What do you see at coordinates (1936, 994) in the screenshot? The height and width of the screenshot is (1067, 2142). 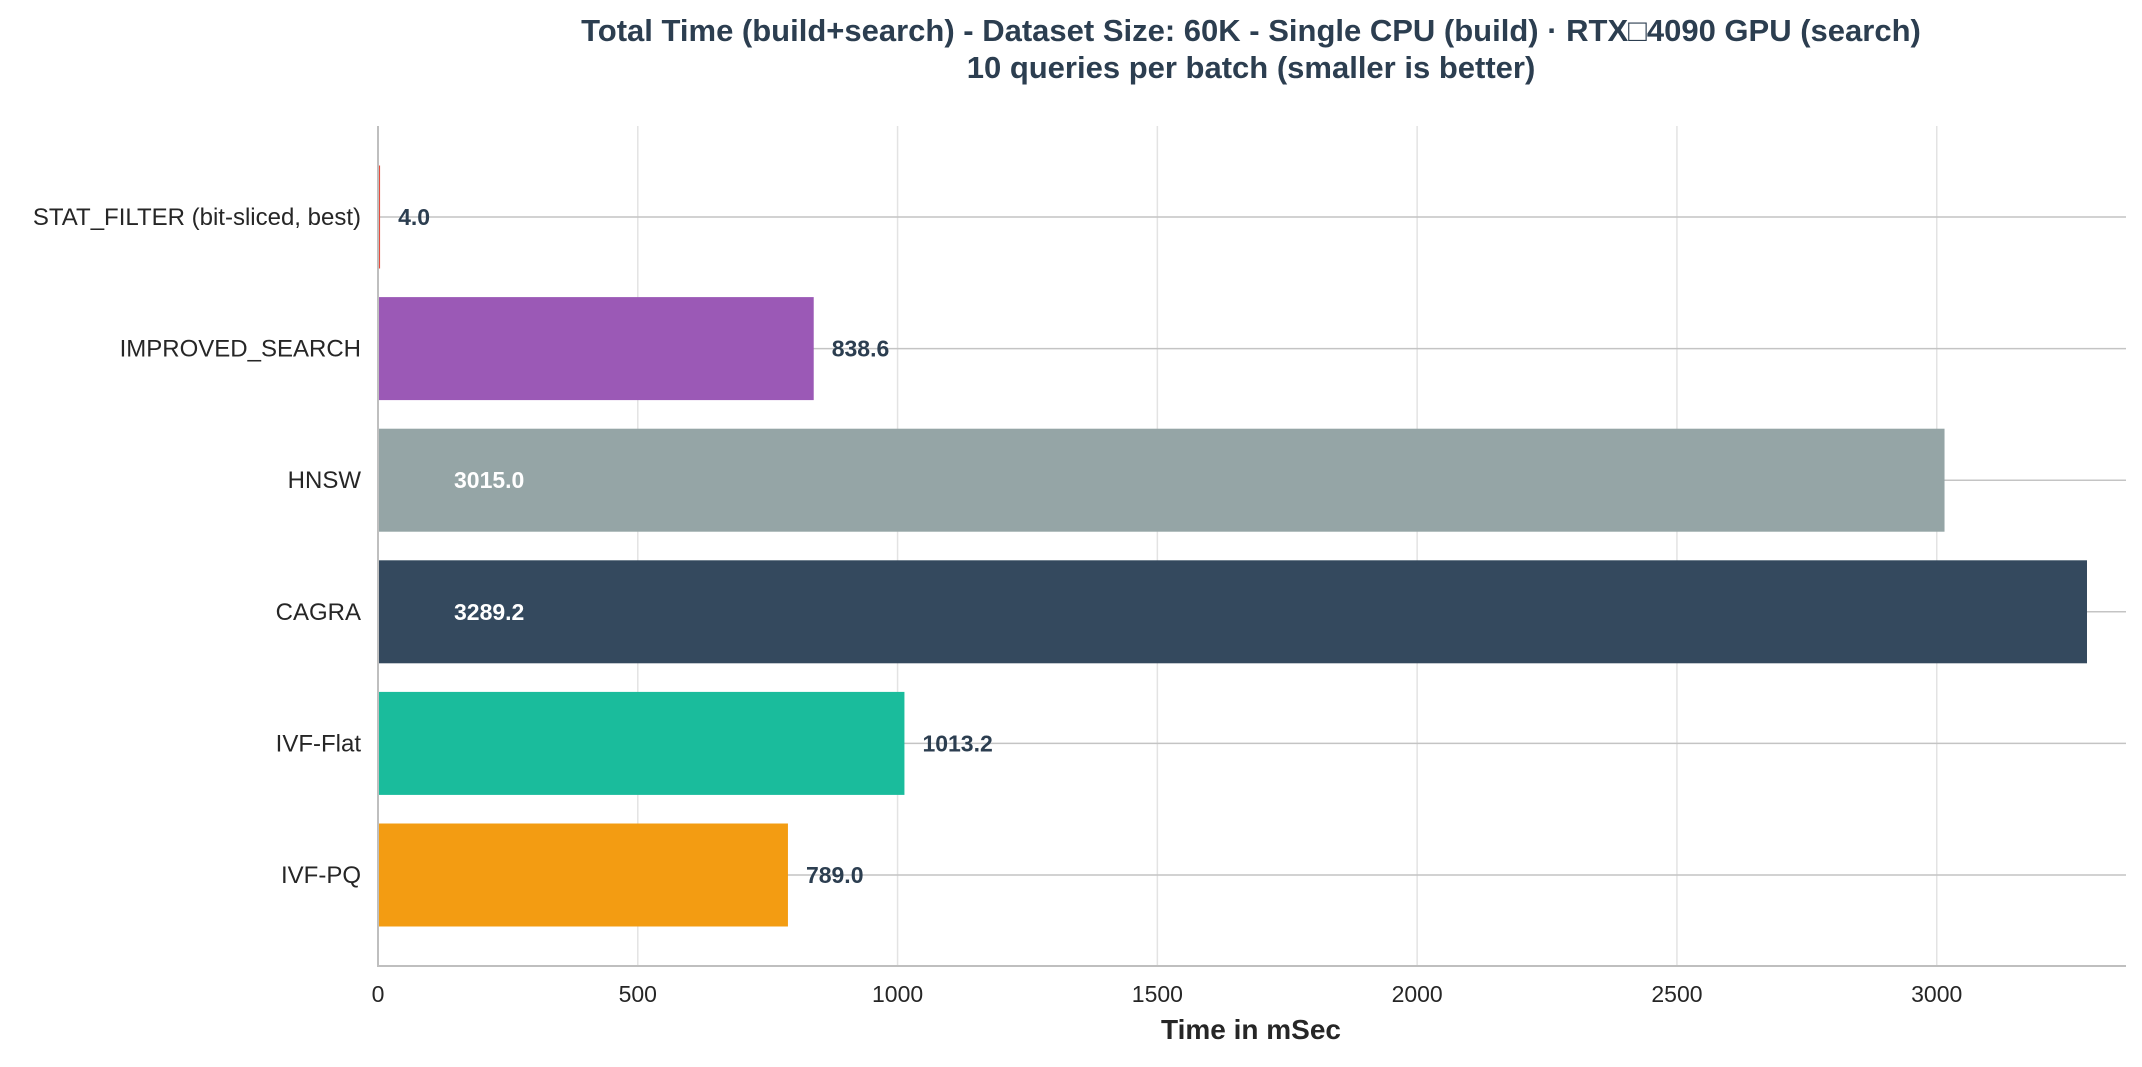 I see `x-tick-label: 3000` at bounding box center [1936, 994].